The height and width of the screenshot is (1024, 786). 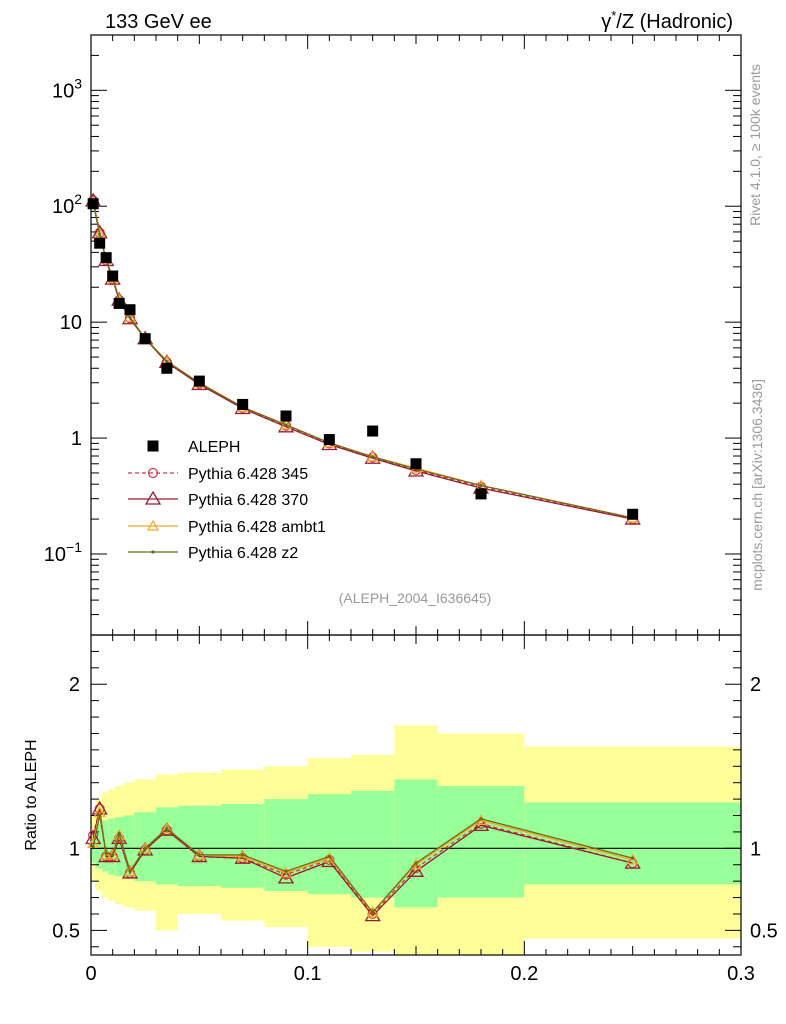 I want to click on main-ytick-label: 10, so click(x=71, y=323).